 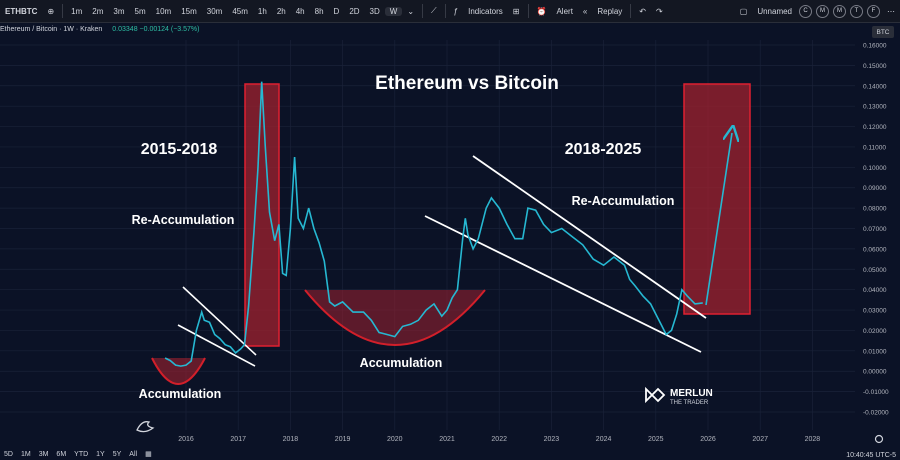 What do you see at coordinates (708, 439) in the screenshot?
I see `x-tick-label: 2026` at bounding box center [708, 439].